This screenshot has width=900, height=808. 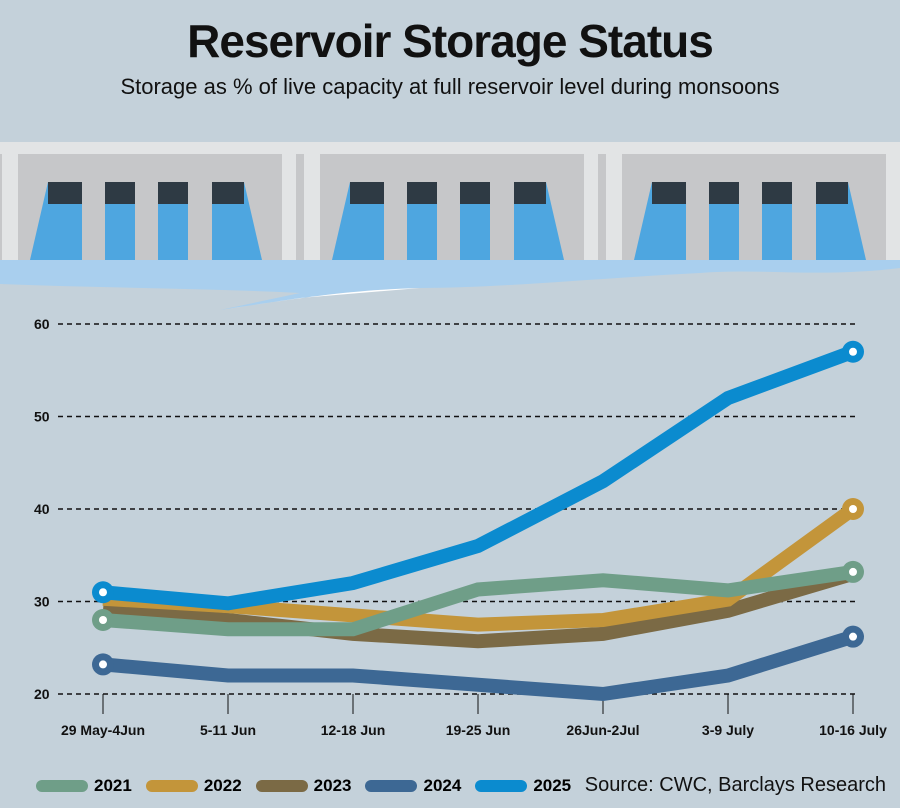 What do you see at coordinates (228, 730) in the screenshot?
I see `x-tick-label: 5-11 Jun` at bounding box center [228, 730].